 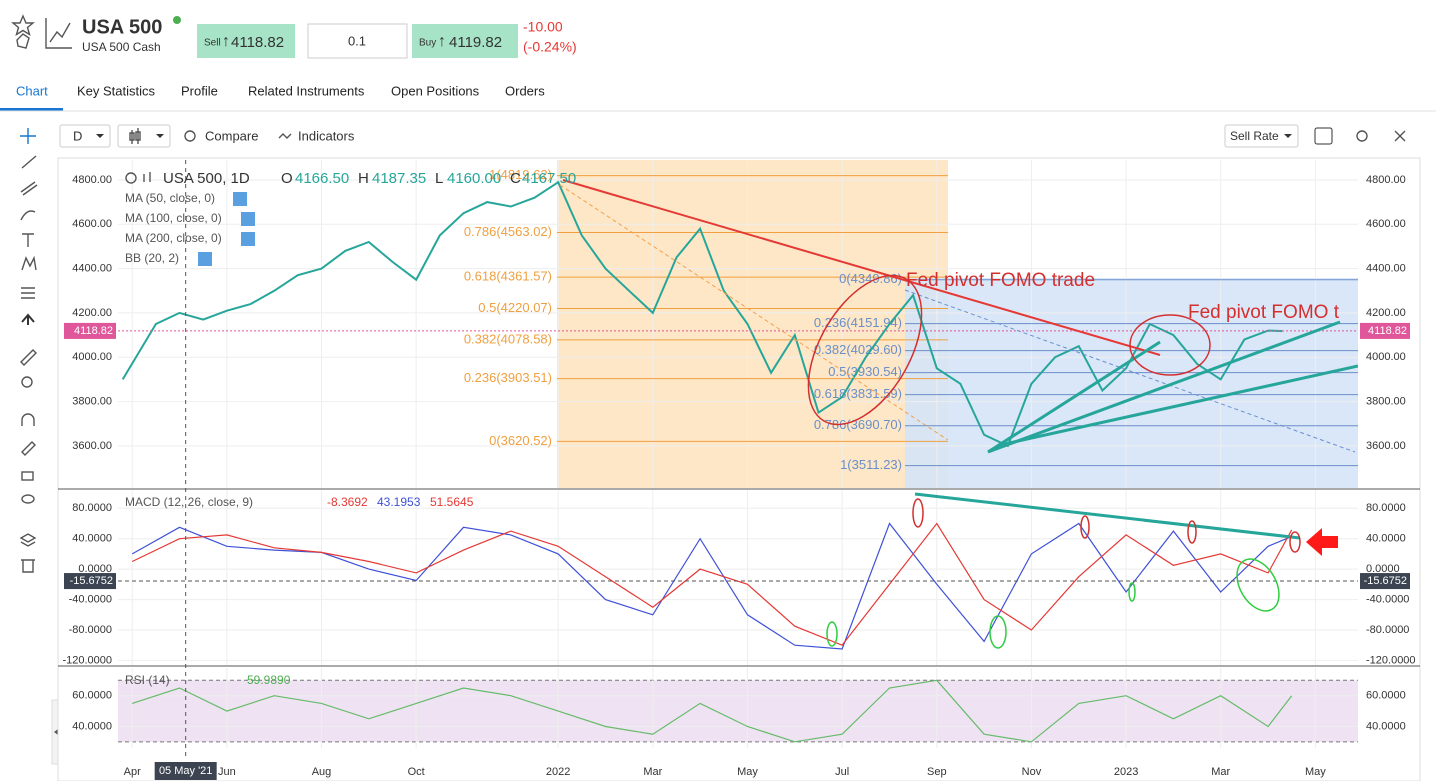 What do you see at coordinates (92, 696) in the screenshot?
I see `y-tick-label: 60.0000` at bounding box center [92, 696].